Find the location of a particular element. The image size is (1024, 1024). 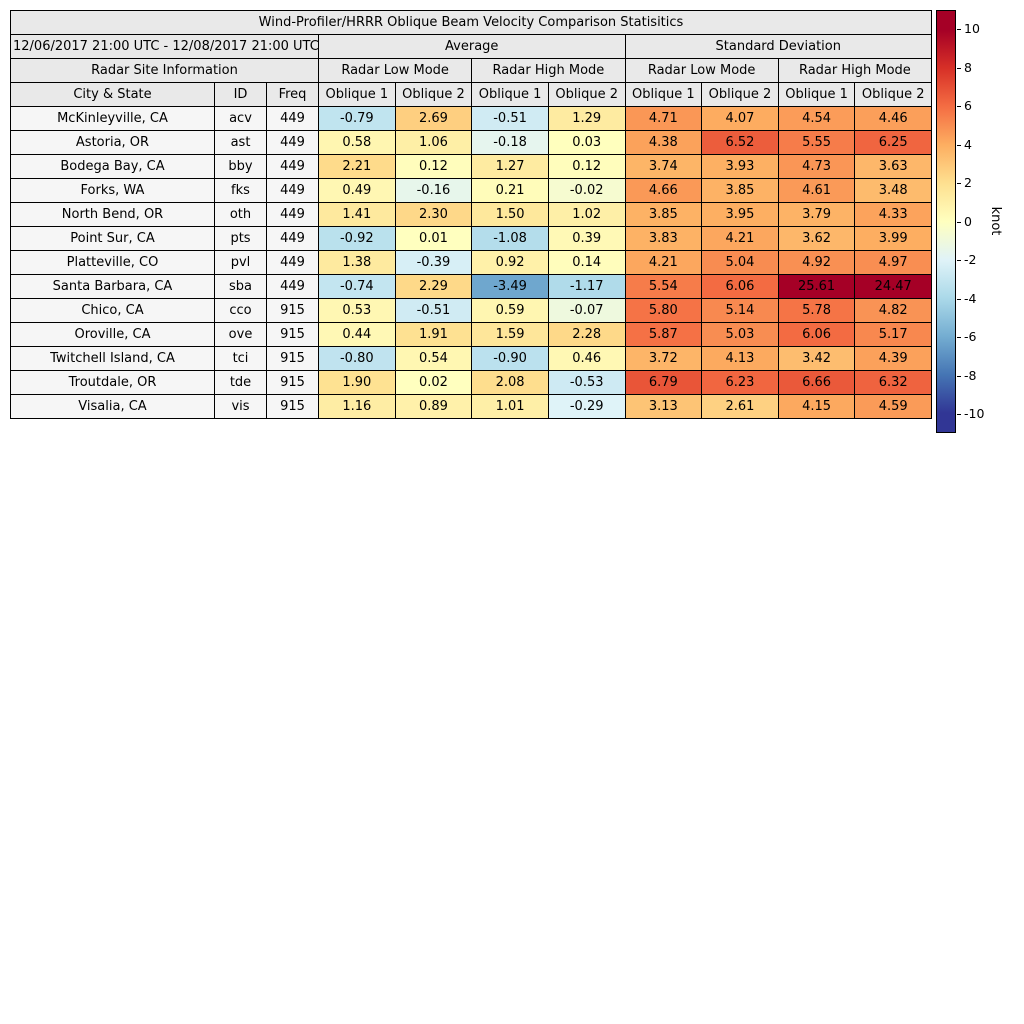

value-cell: 3.48 is located at coordinates (893, 190).